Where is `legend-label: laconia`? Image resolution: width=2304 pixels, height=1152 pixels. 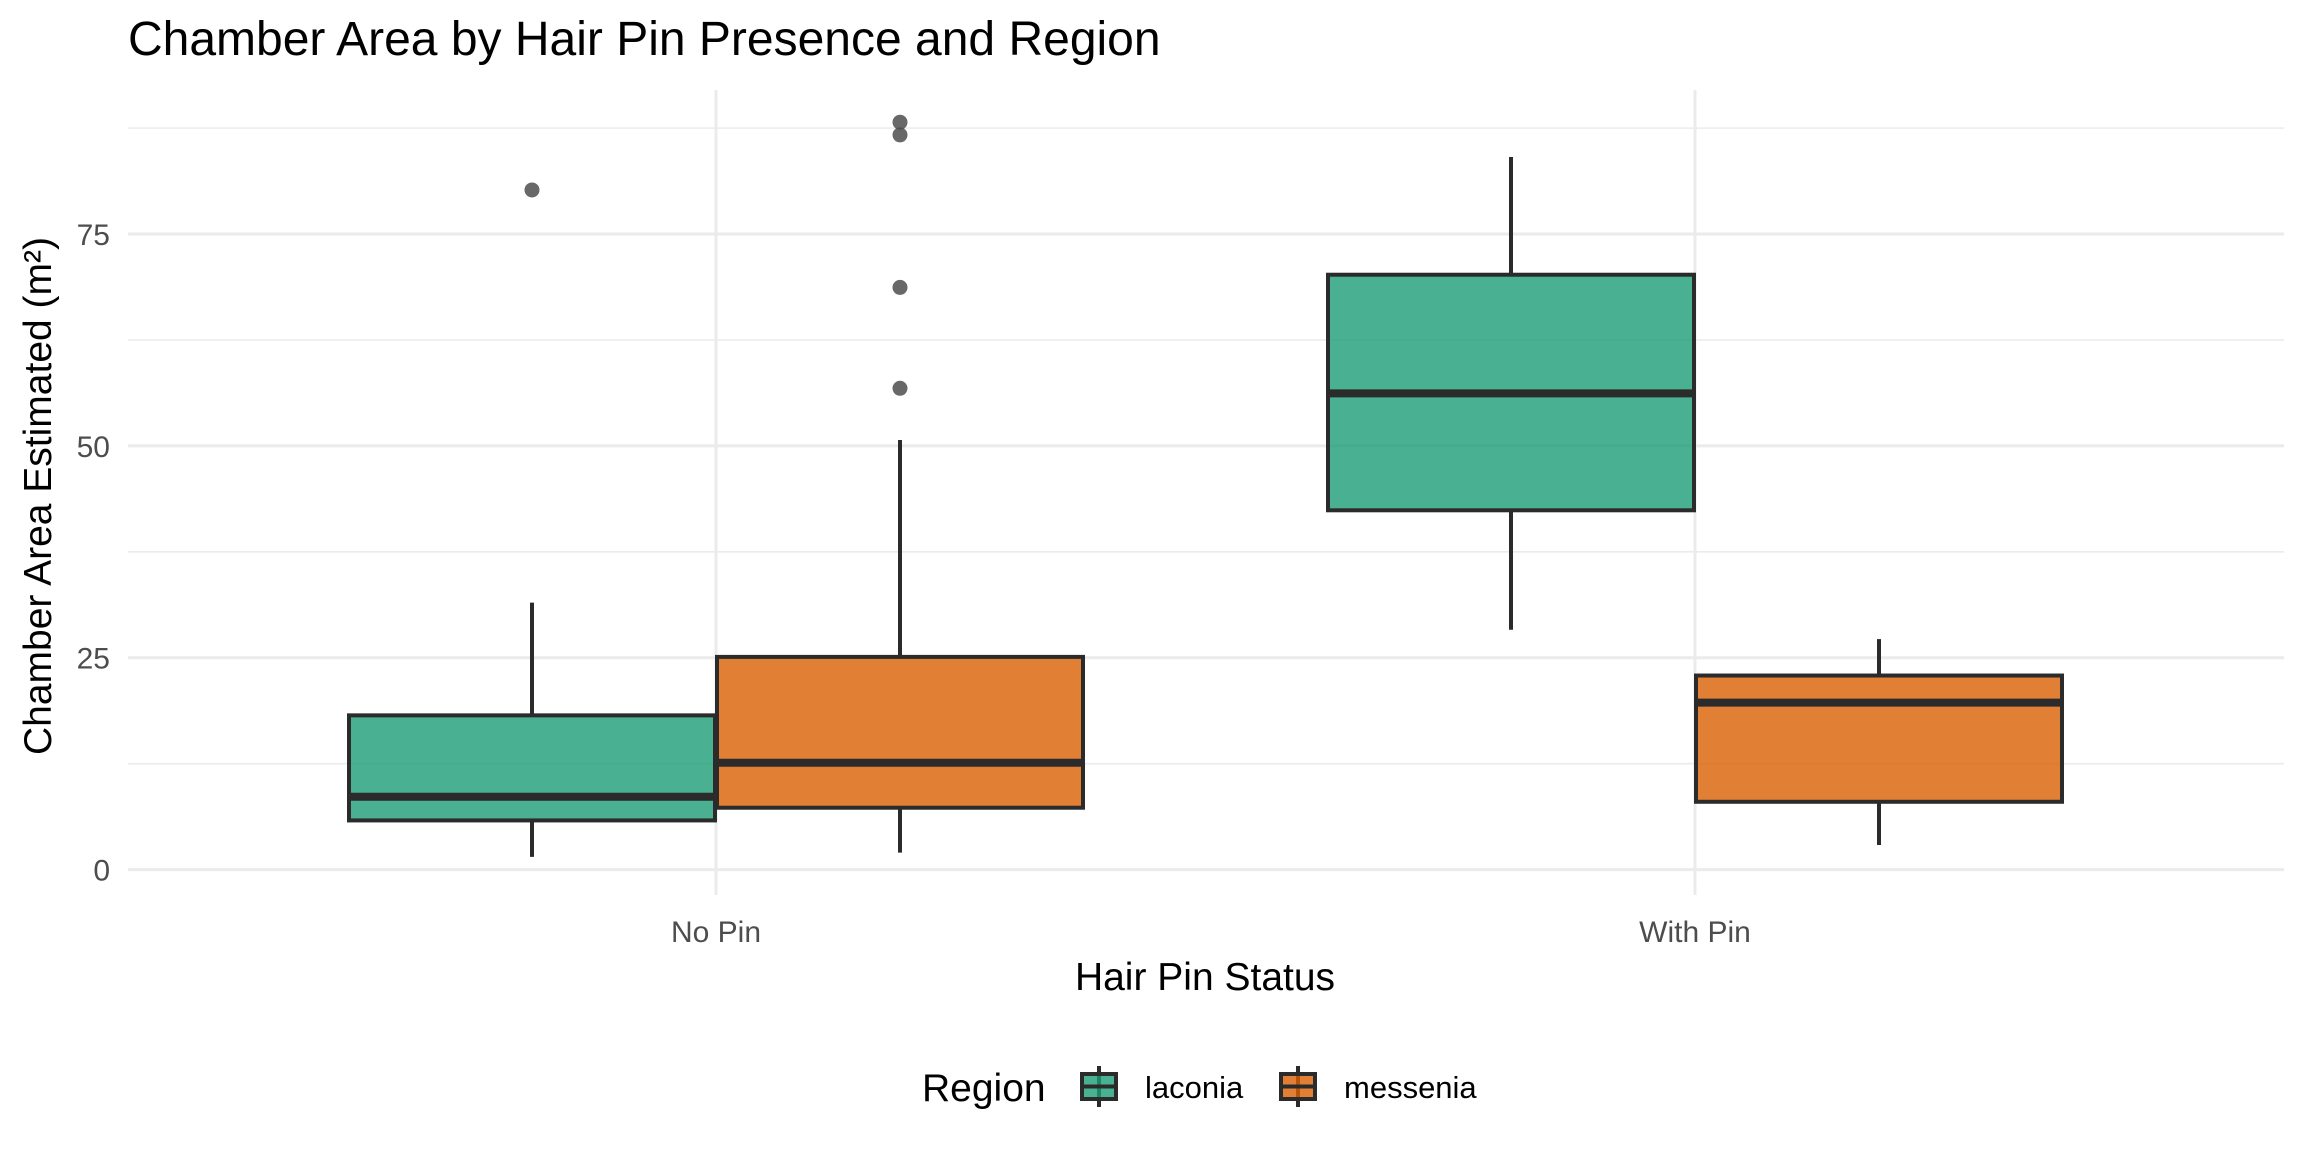
legend-label: laconia is located at coordinates (1194, 1087).